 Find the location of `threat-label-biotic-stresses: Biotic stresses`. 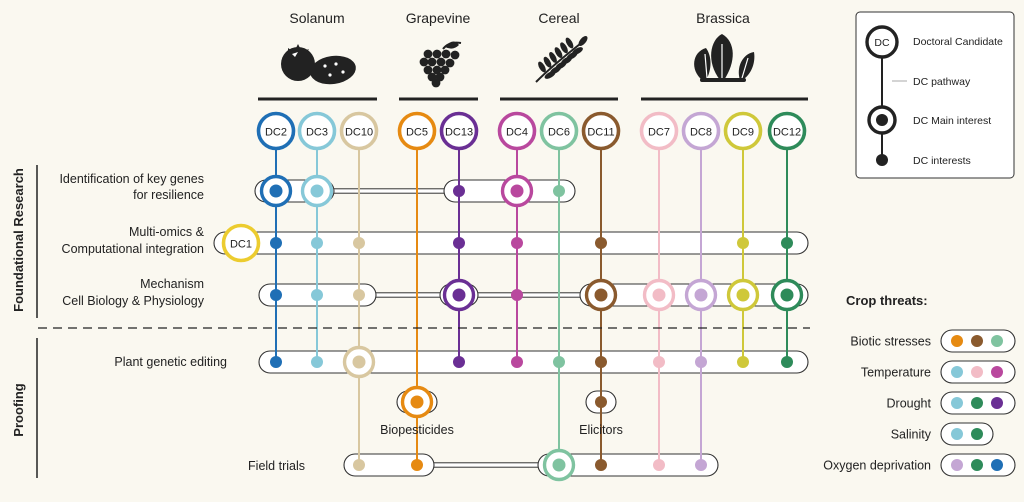

threat-label-biotic-stresses: Biotic stresses is located at coordinates (890, 342).